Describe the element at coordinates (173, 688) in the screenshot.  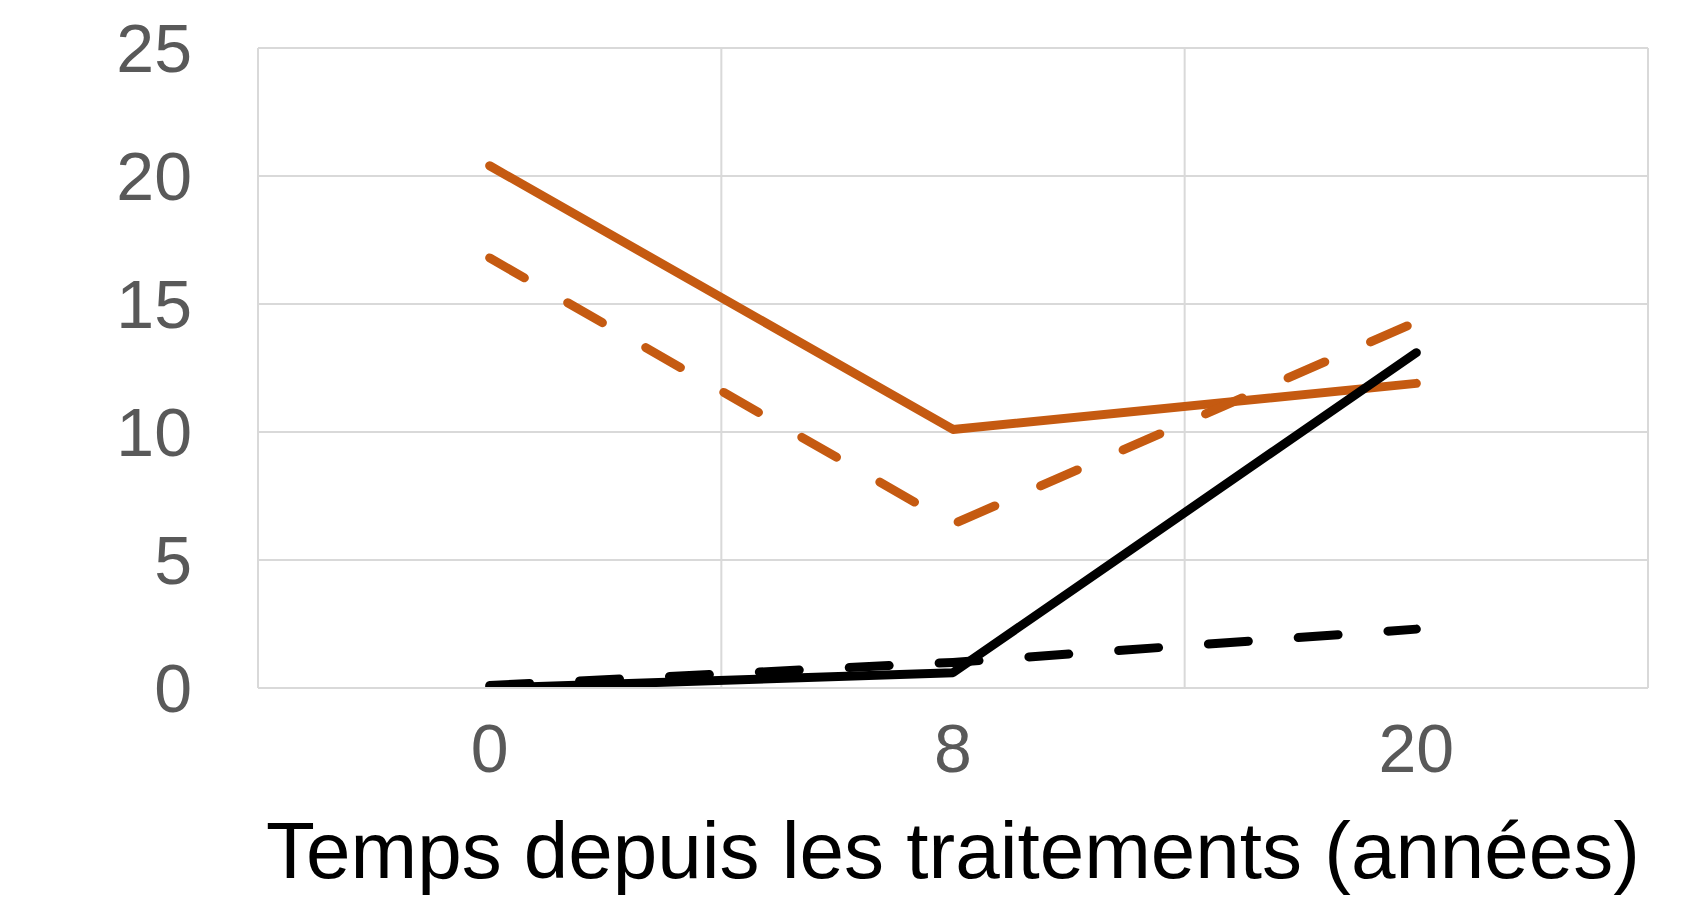
I see `y-tick-label: 0` at that location.